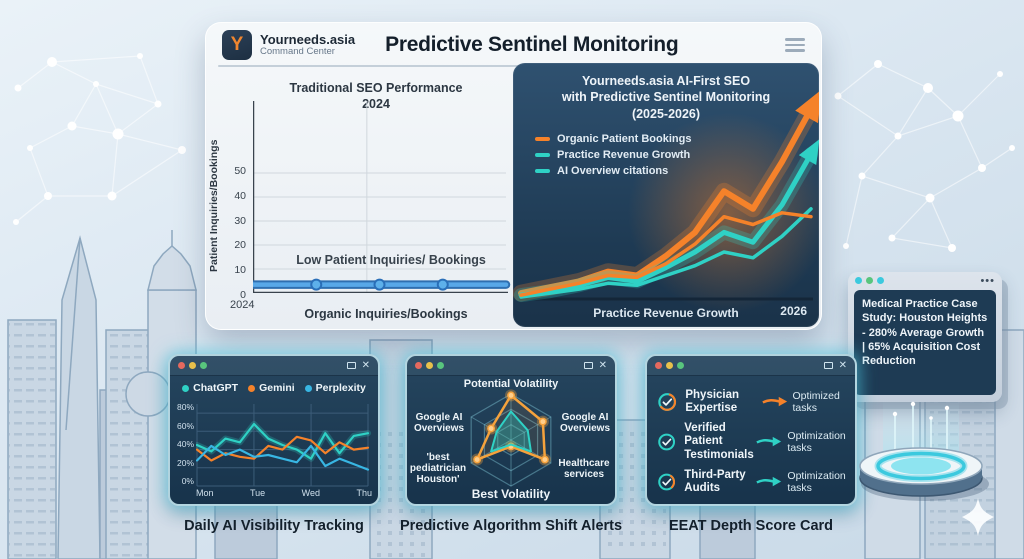 This screenshot has height=559, width=1024. I want to click on logo-monogram: Y, so click(237, 44).